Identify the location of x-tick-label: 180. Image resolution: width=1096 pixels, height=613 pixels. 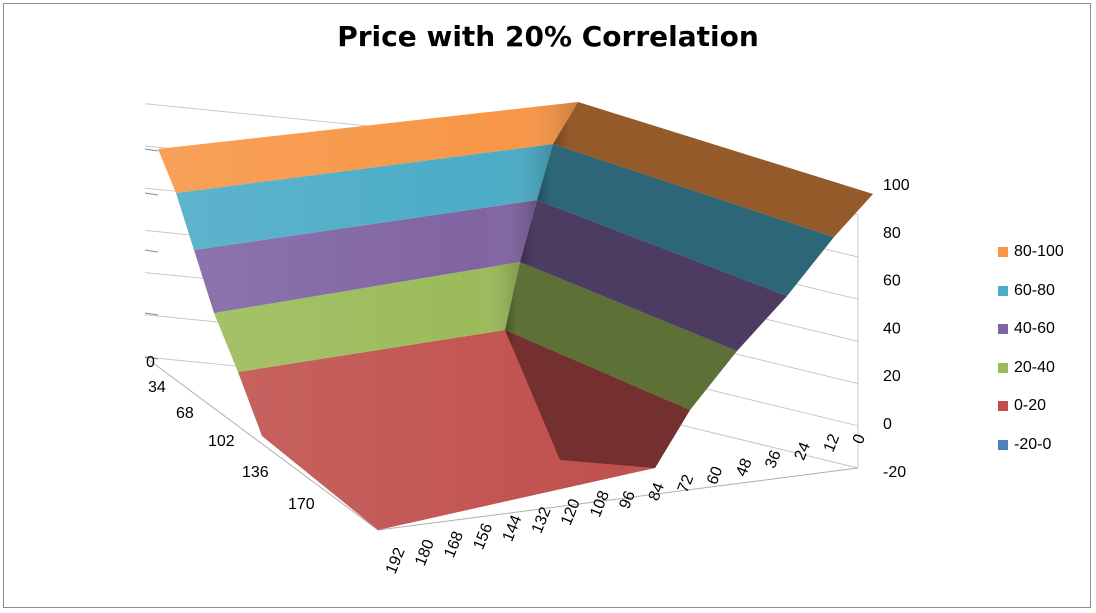
(425, 552).